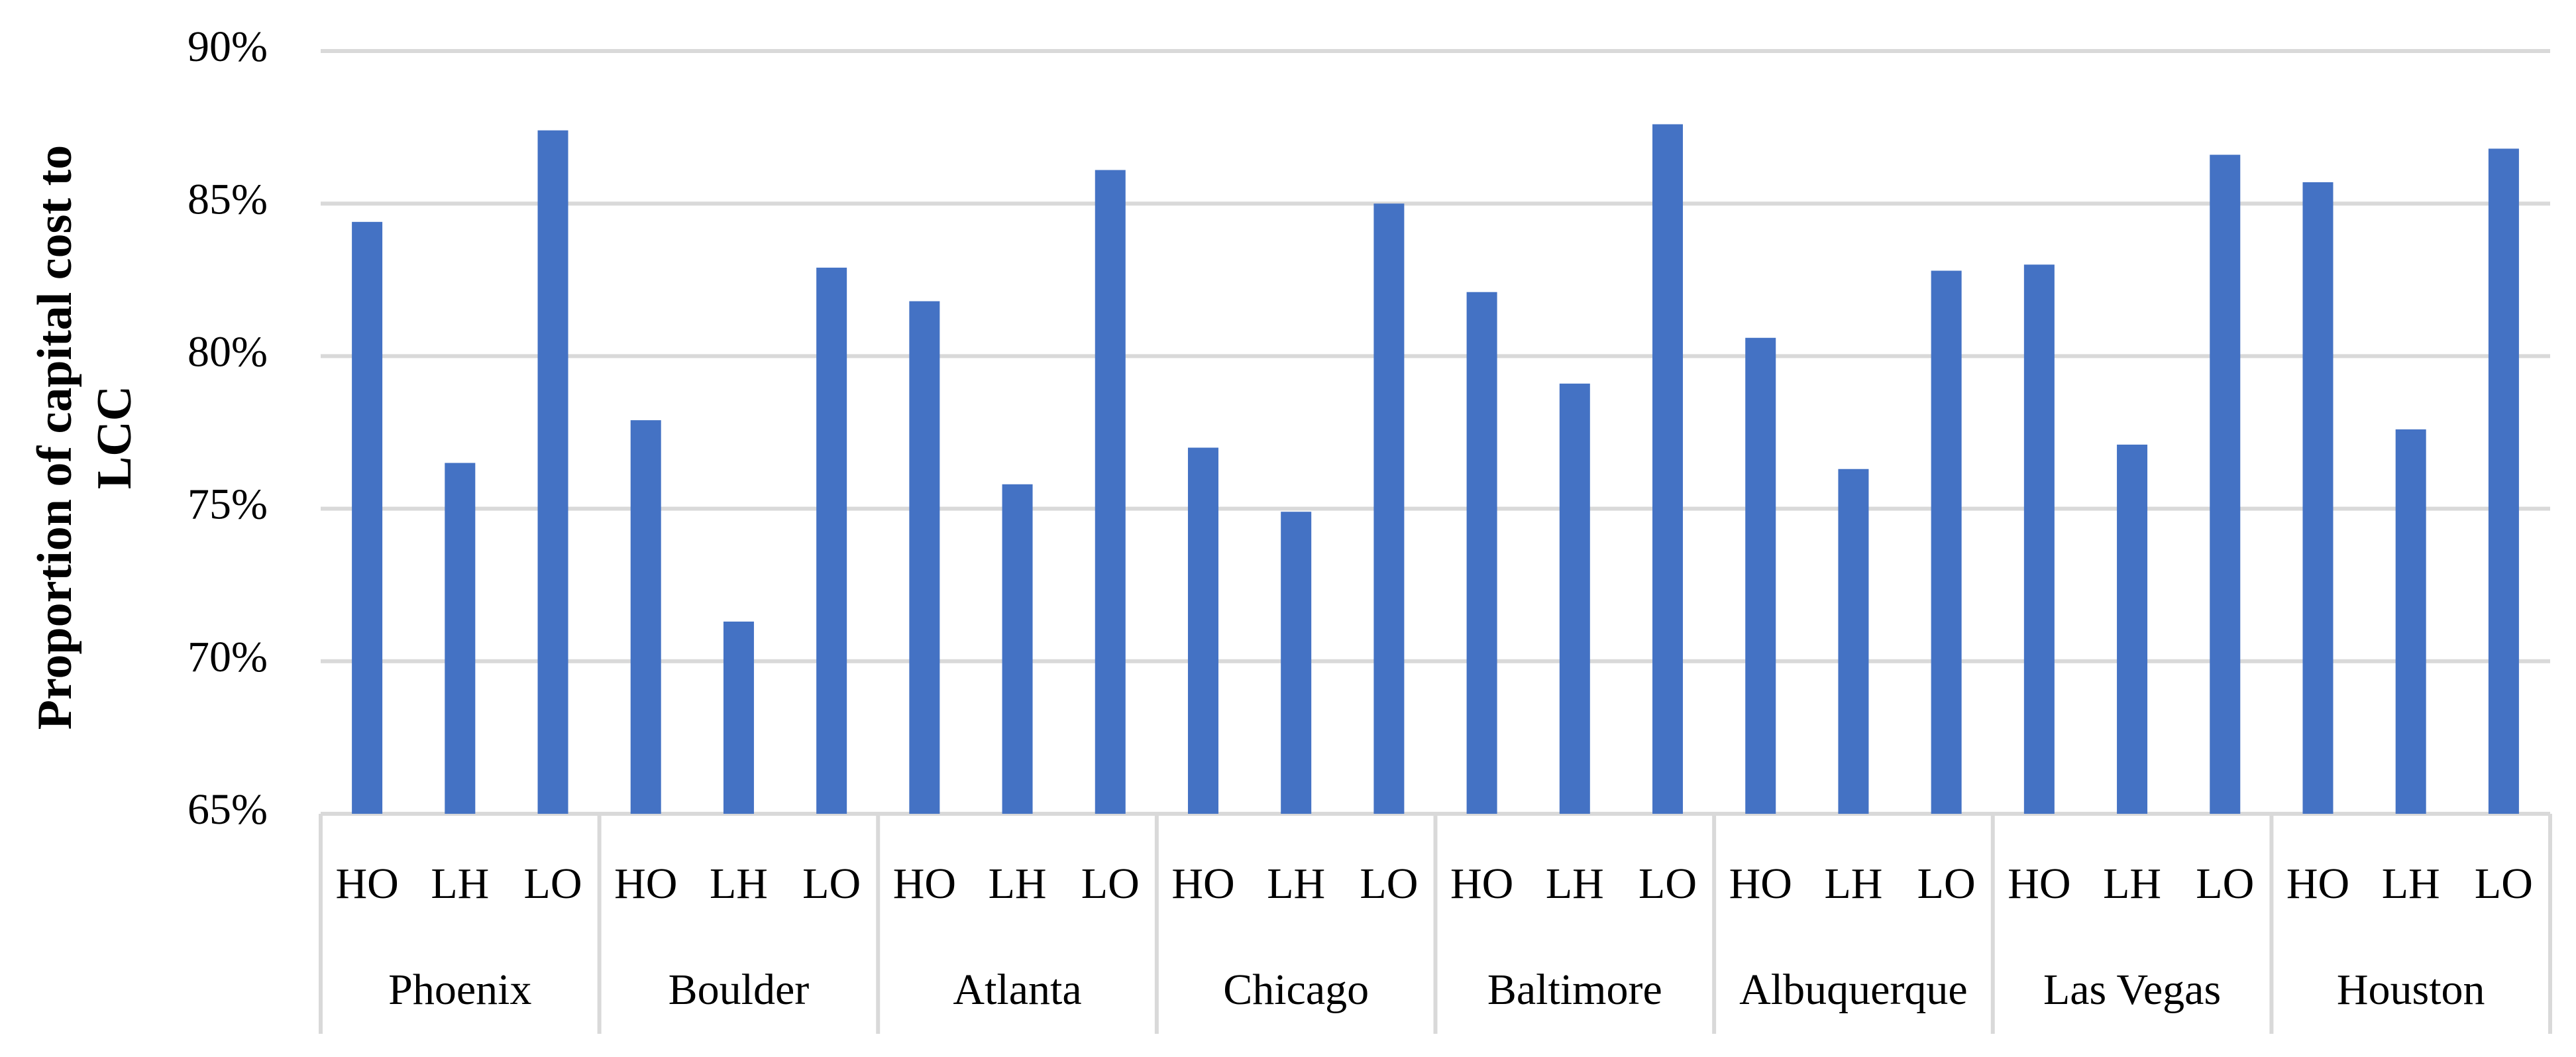 The image size is (2576, 1057). Describe the element at coordinates (1575, 990) in the screenshot. I see `group-label: Baltimore` at that location.